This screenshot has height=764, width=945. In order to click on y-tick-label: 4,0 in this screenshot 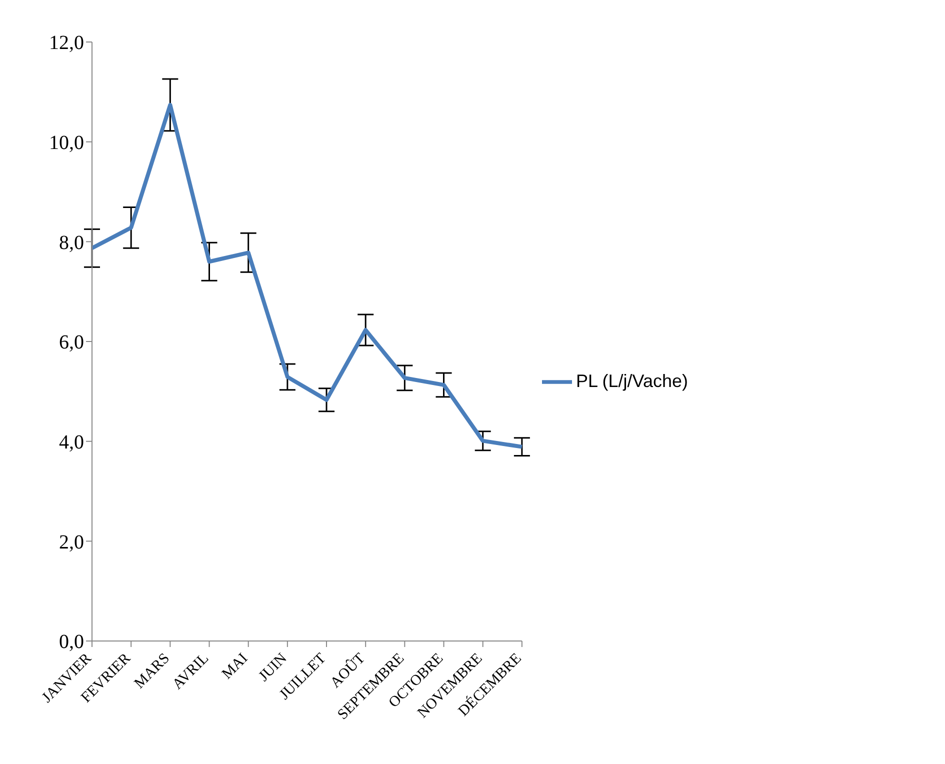, I will do `click(71, 442)`.